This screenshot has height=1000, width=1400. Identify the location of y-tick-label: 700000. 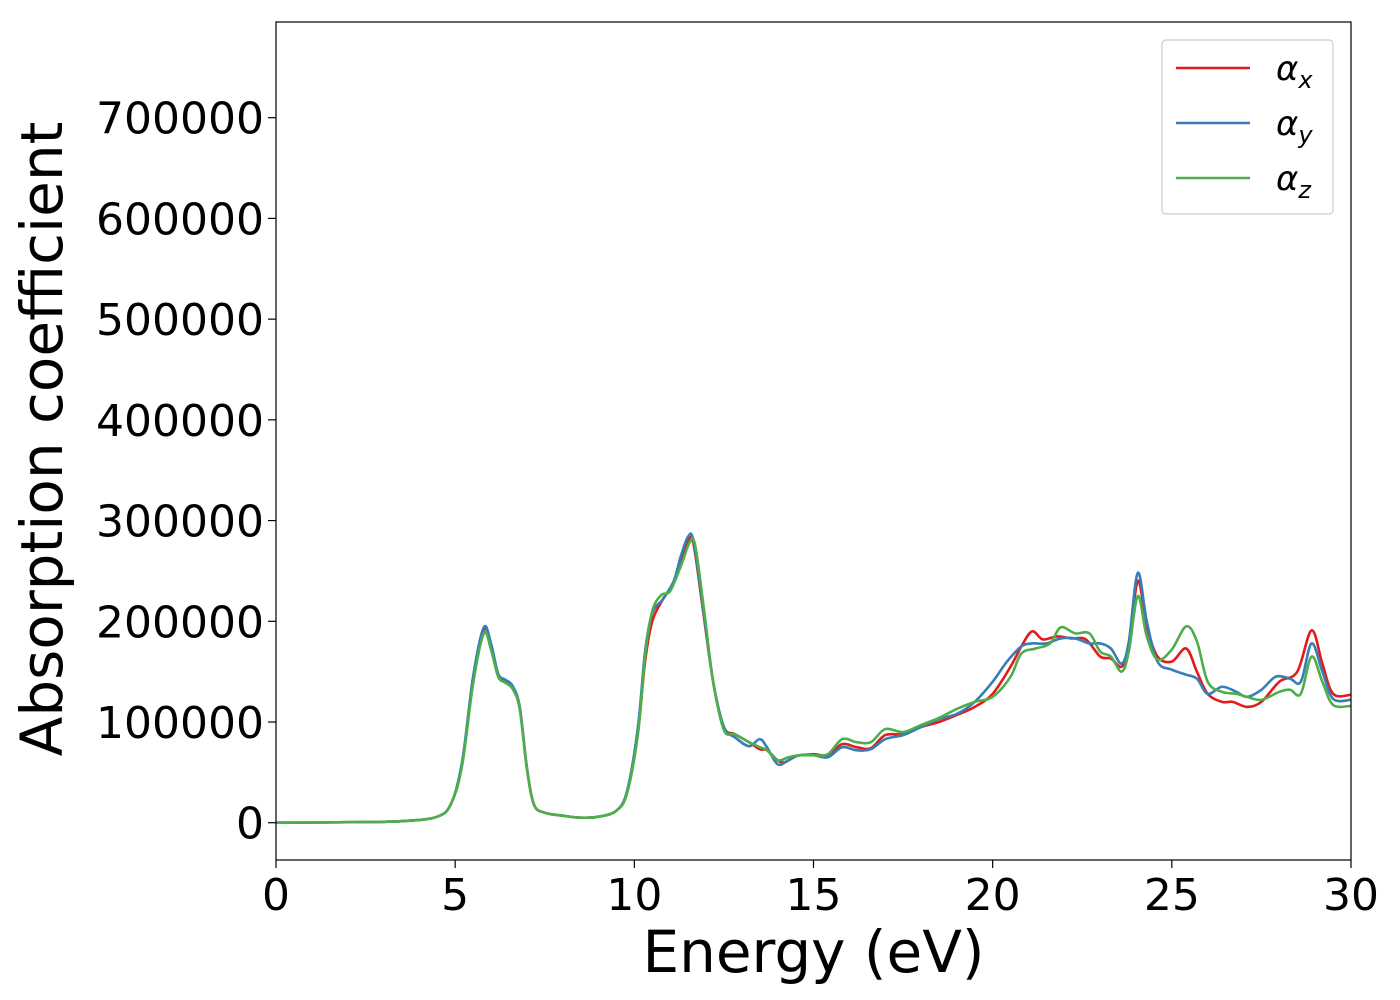
(180, 119).